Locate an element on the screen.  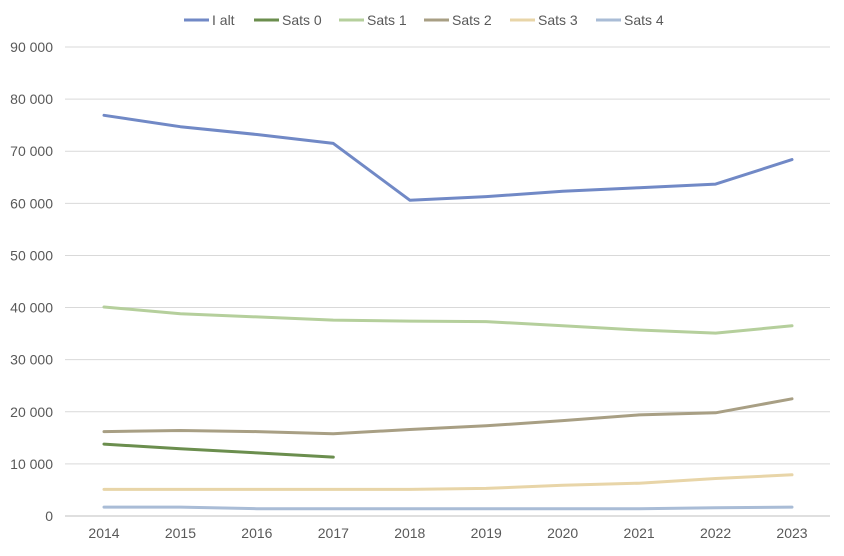
x-tick-label: 2019 is located at coordinates (486, 533).